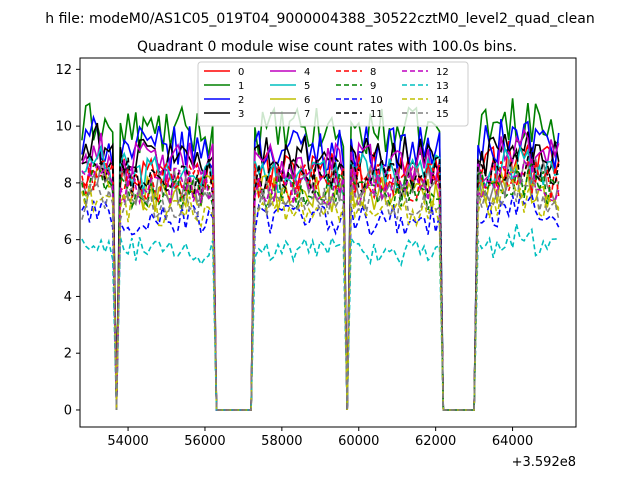 This screenshot has width=640, height=480. Describe the element at coordinates (241, 72) in the screenshot. I see `legend-label: 0` at that location.